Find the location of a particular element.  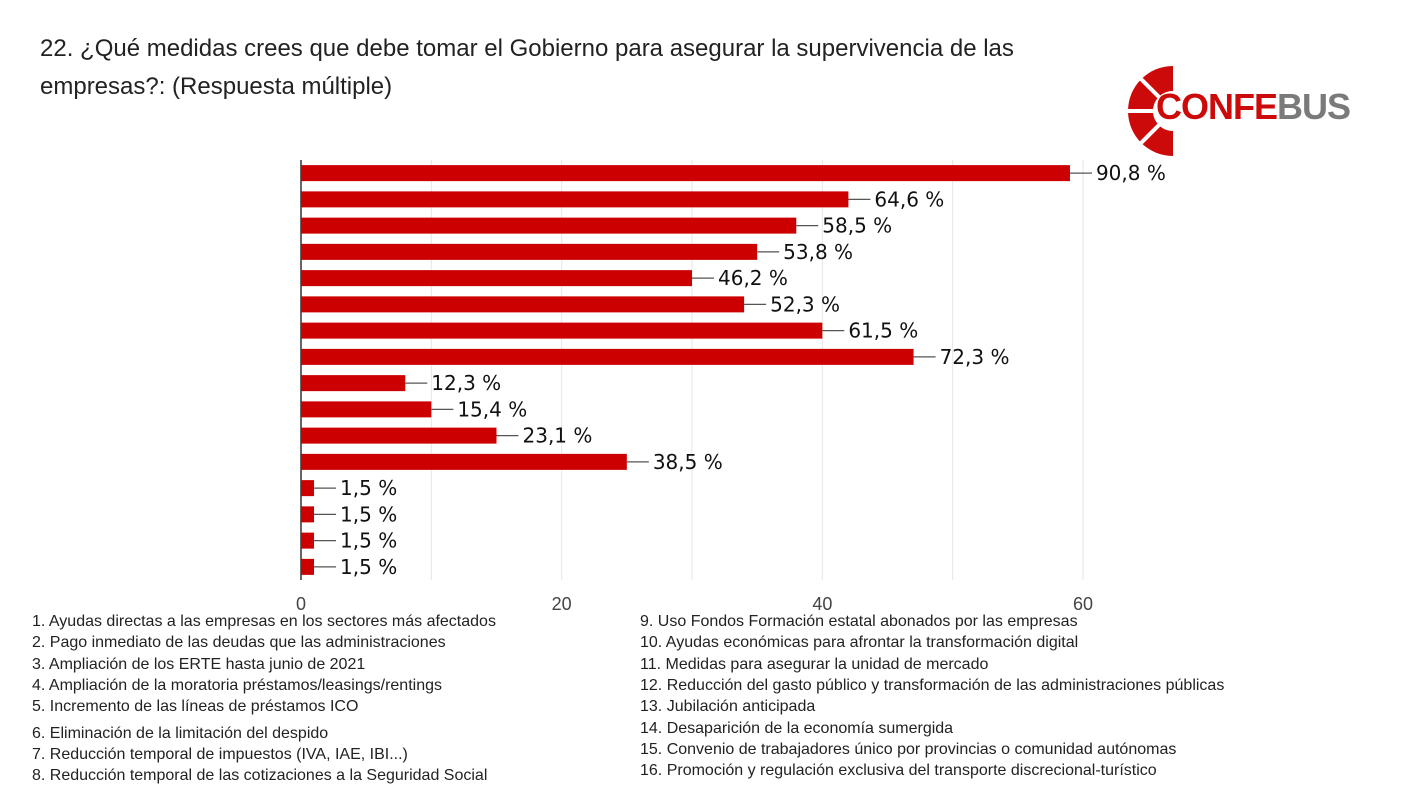

x-tick-label: 60 is located at coordinates (1083, 604).